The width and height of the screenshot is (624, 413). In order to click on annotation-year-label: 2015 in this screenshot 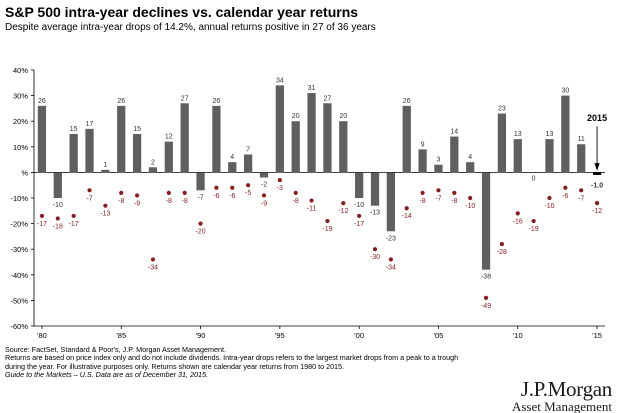, I will do `click(597, 118)`.